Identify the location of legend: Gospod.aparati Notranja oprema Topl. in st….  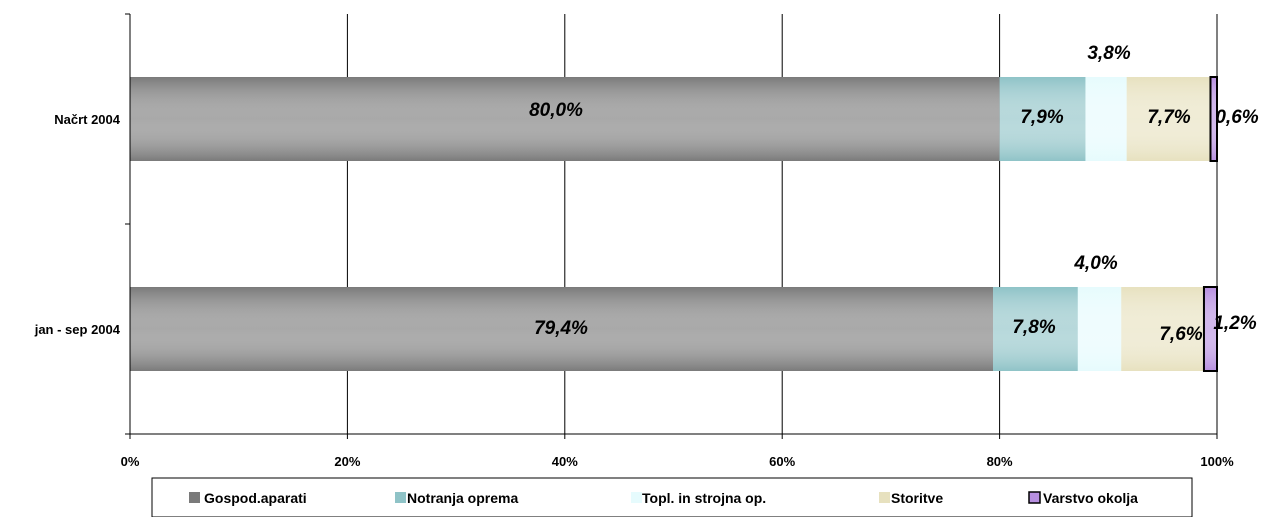
(672, 497).